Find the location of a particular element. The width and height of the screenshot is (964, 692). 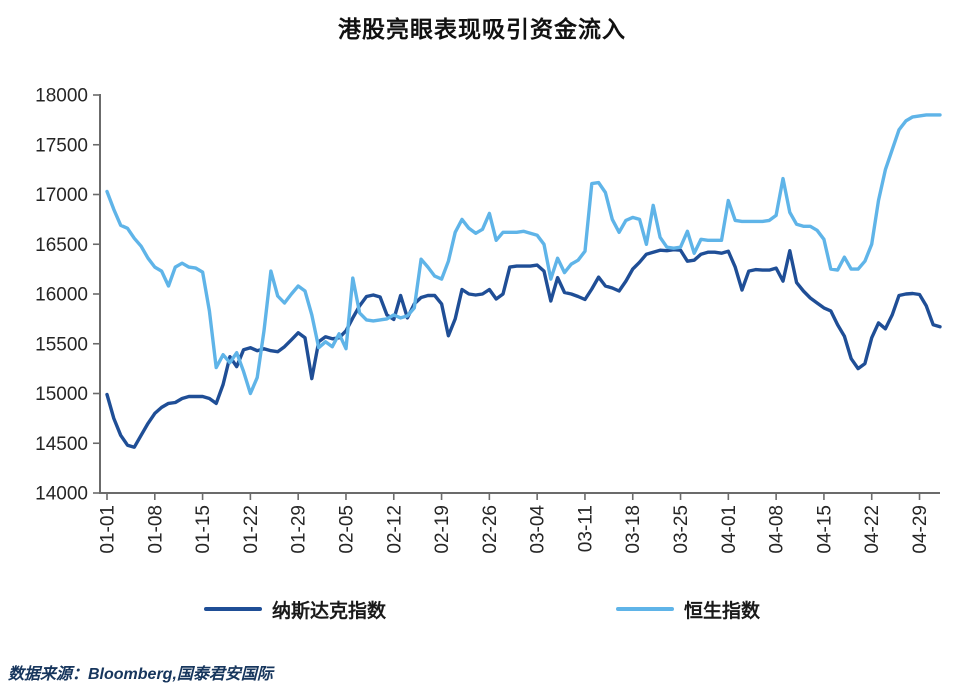

x-tick-label: 04-01 is located at coordinates (729, 529).